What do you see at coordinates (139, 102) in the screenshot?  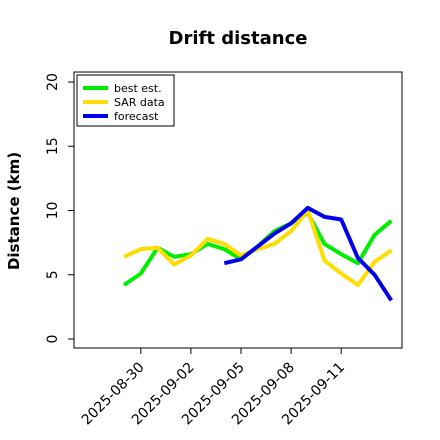 I see `legend-label-1: SAR data` at bounding box center [139, 102].